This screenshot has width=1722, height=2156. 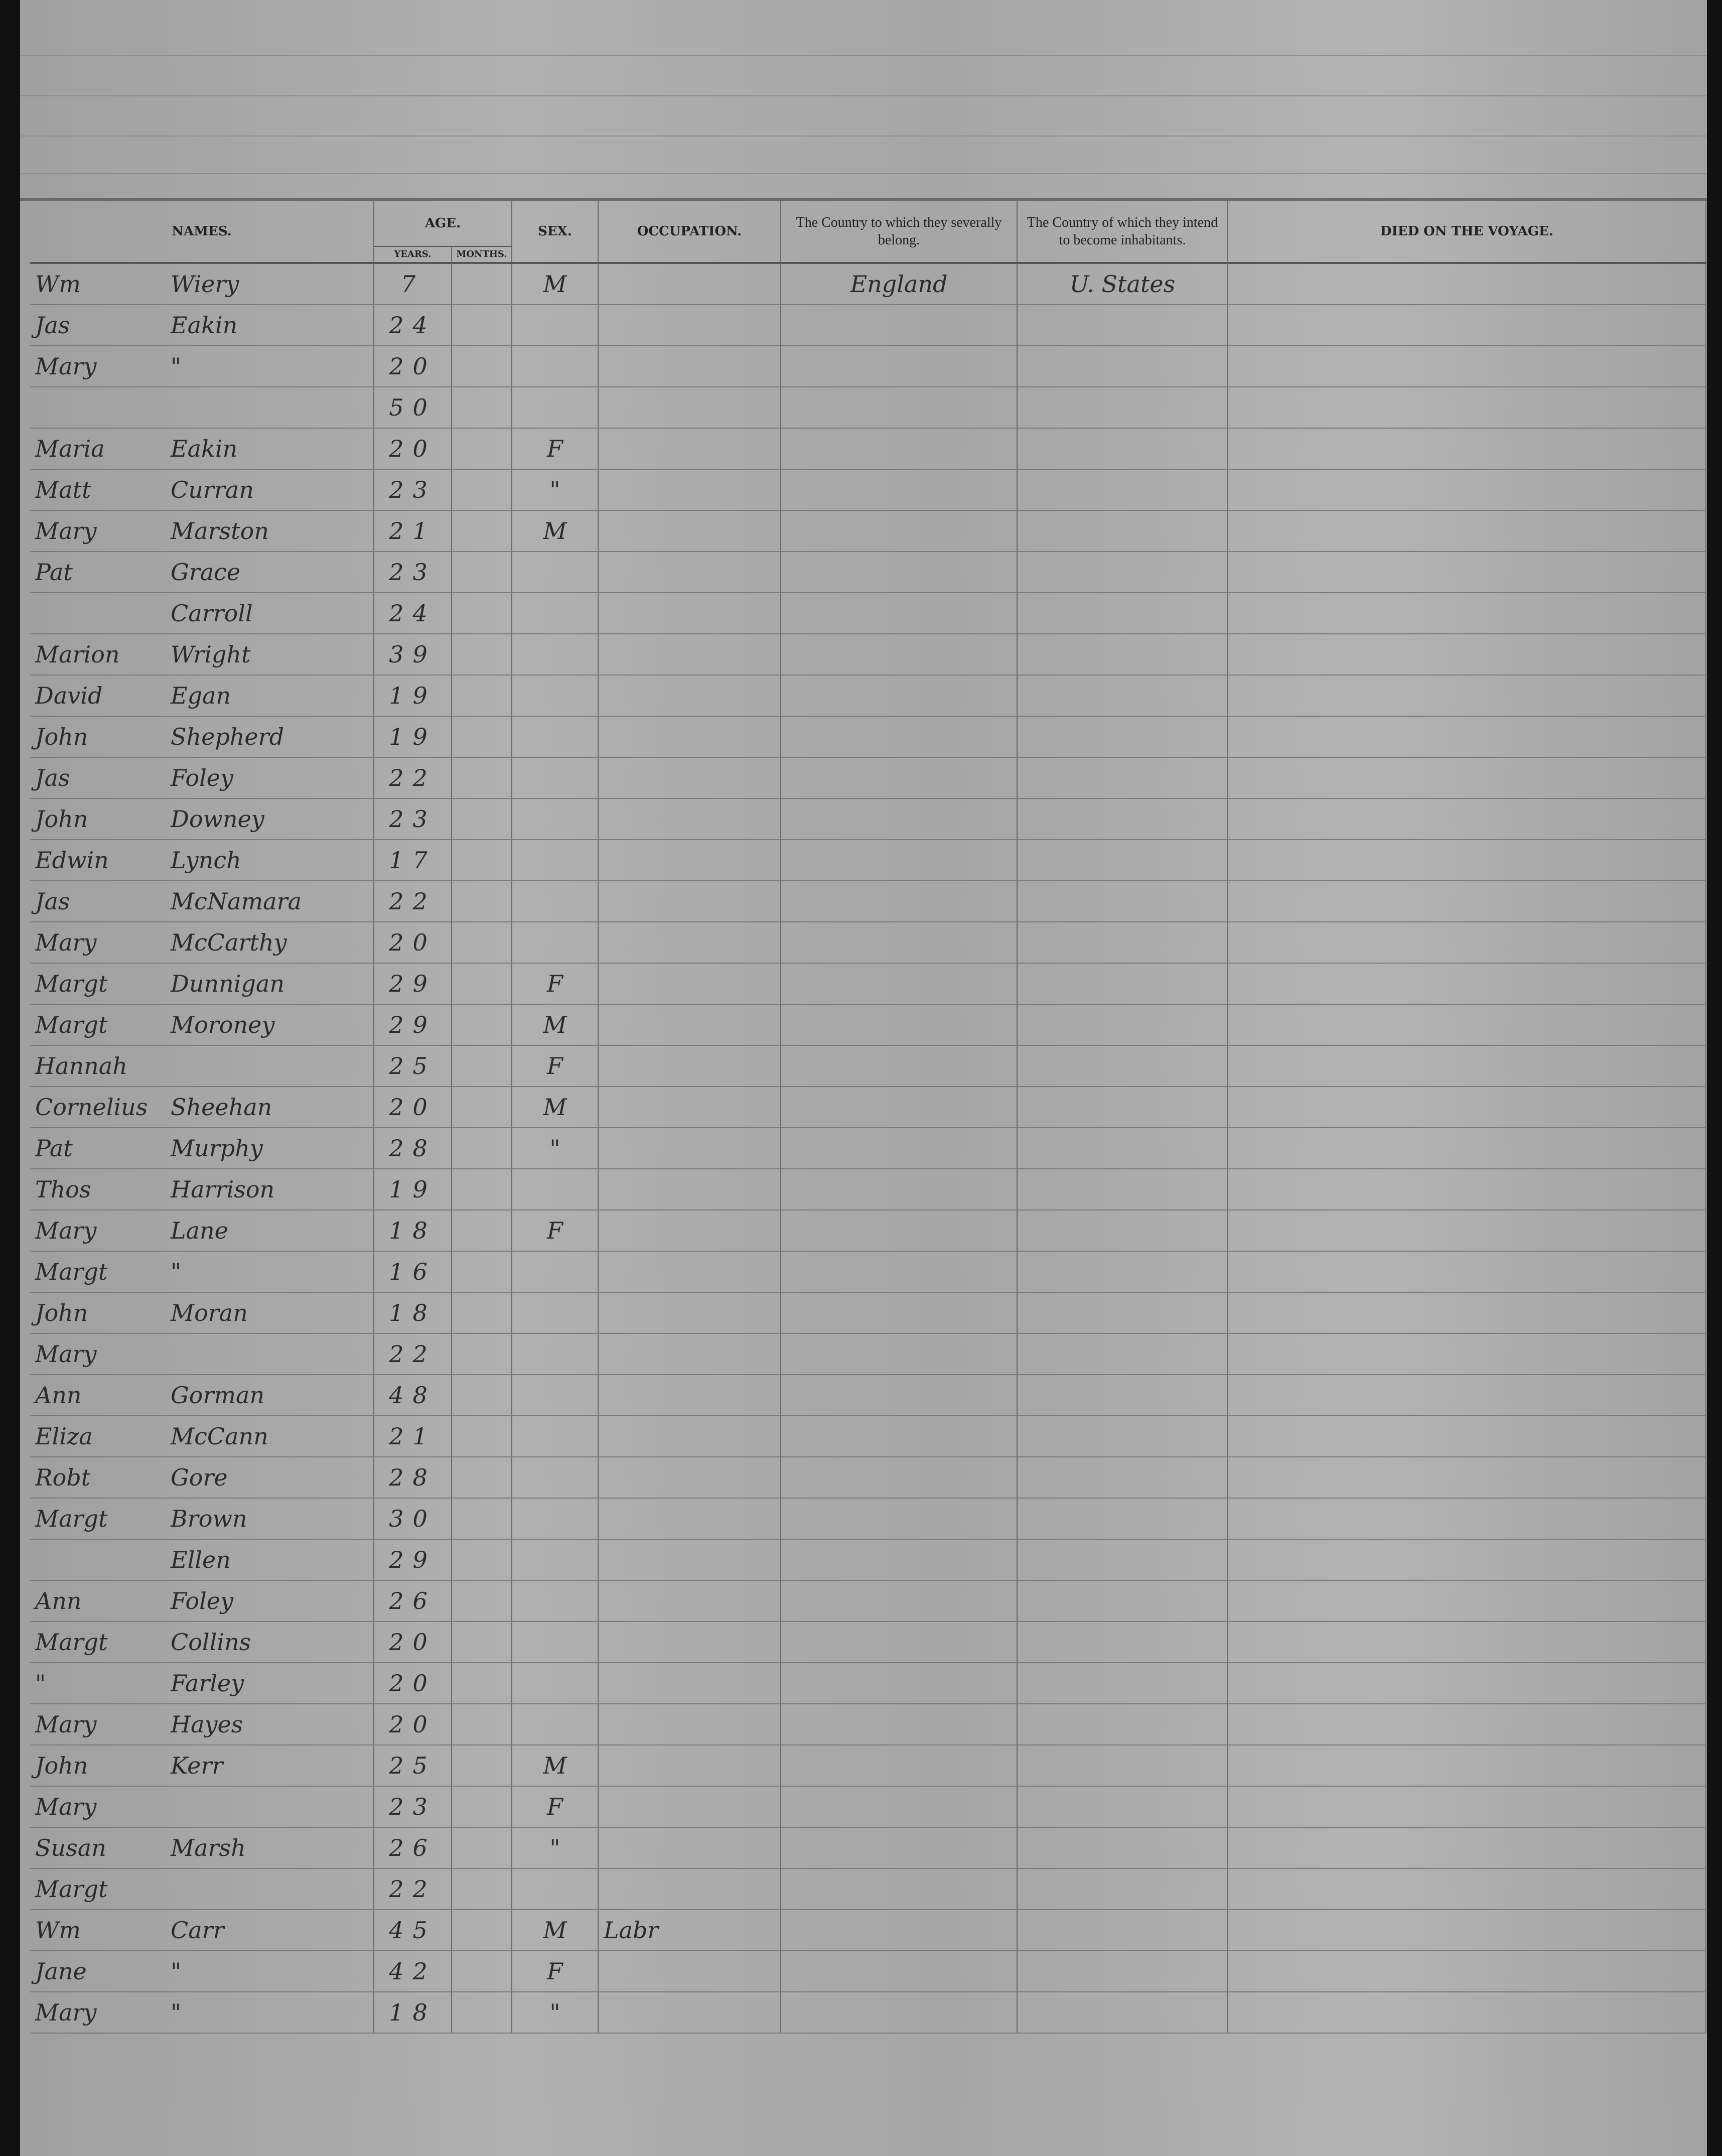 What do you see at coordinates (868, 408) in the screenshot?
I see `table-row: 50` at bounding box center [868, 408].